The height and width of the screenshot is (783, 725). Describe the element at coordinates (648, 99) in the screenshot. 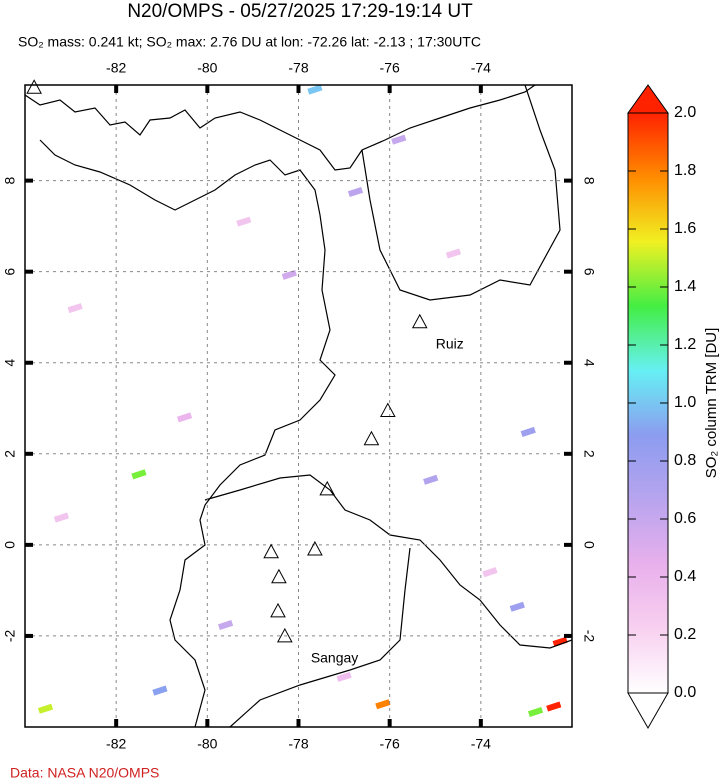

I see `colorbar-extend-top` at that location.